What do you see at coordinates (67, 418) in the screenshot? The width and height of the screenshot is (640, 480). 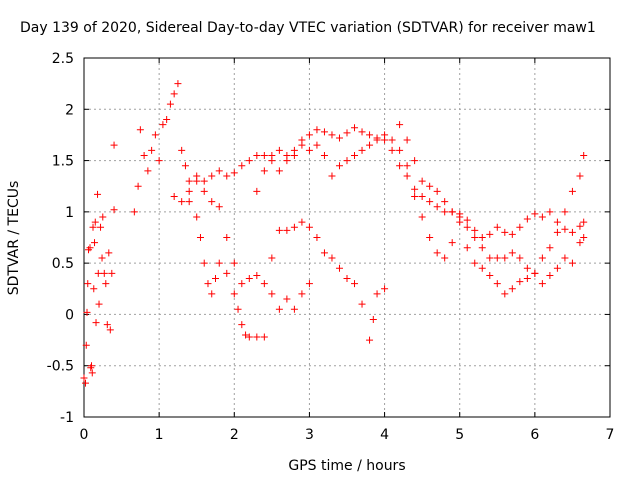 I see `y-tick-label: -1` at bounding box center [67, 418].